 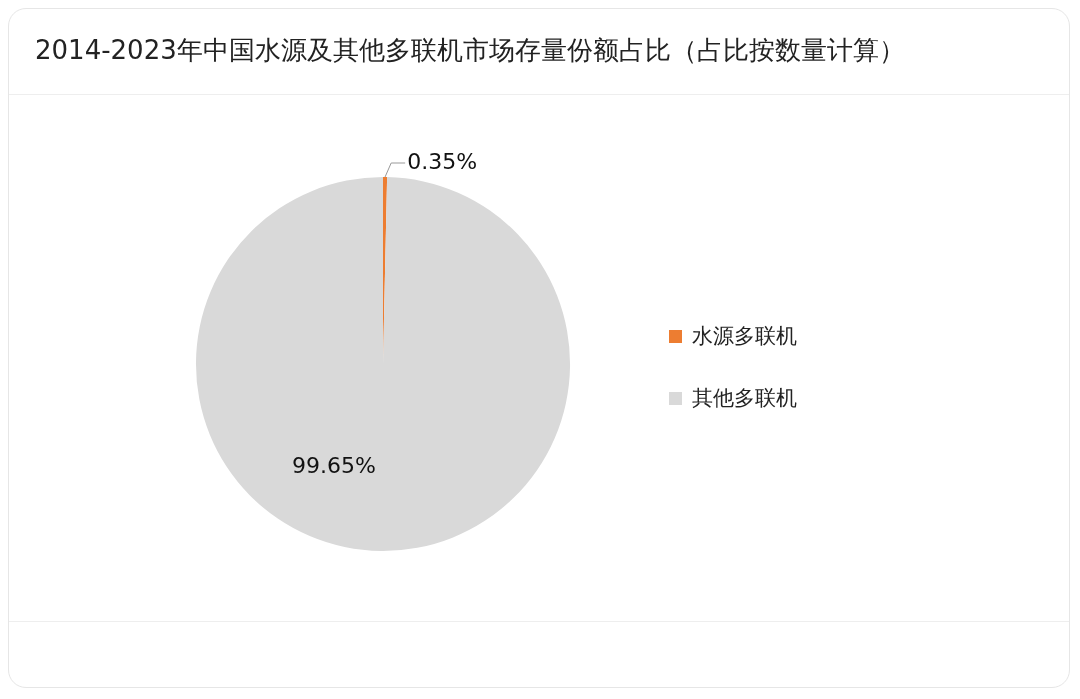 I want to click on legend-label: 其他多联机, so click(x=744, y=398).